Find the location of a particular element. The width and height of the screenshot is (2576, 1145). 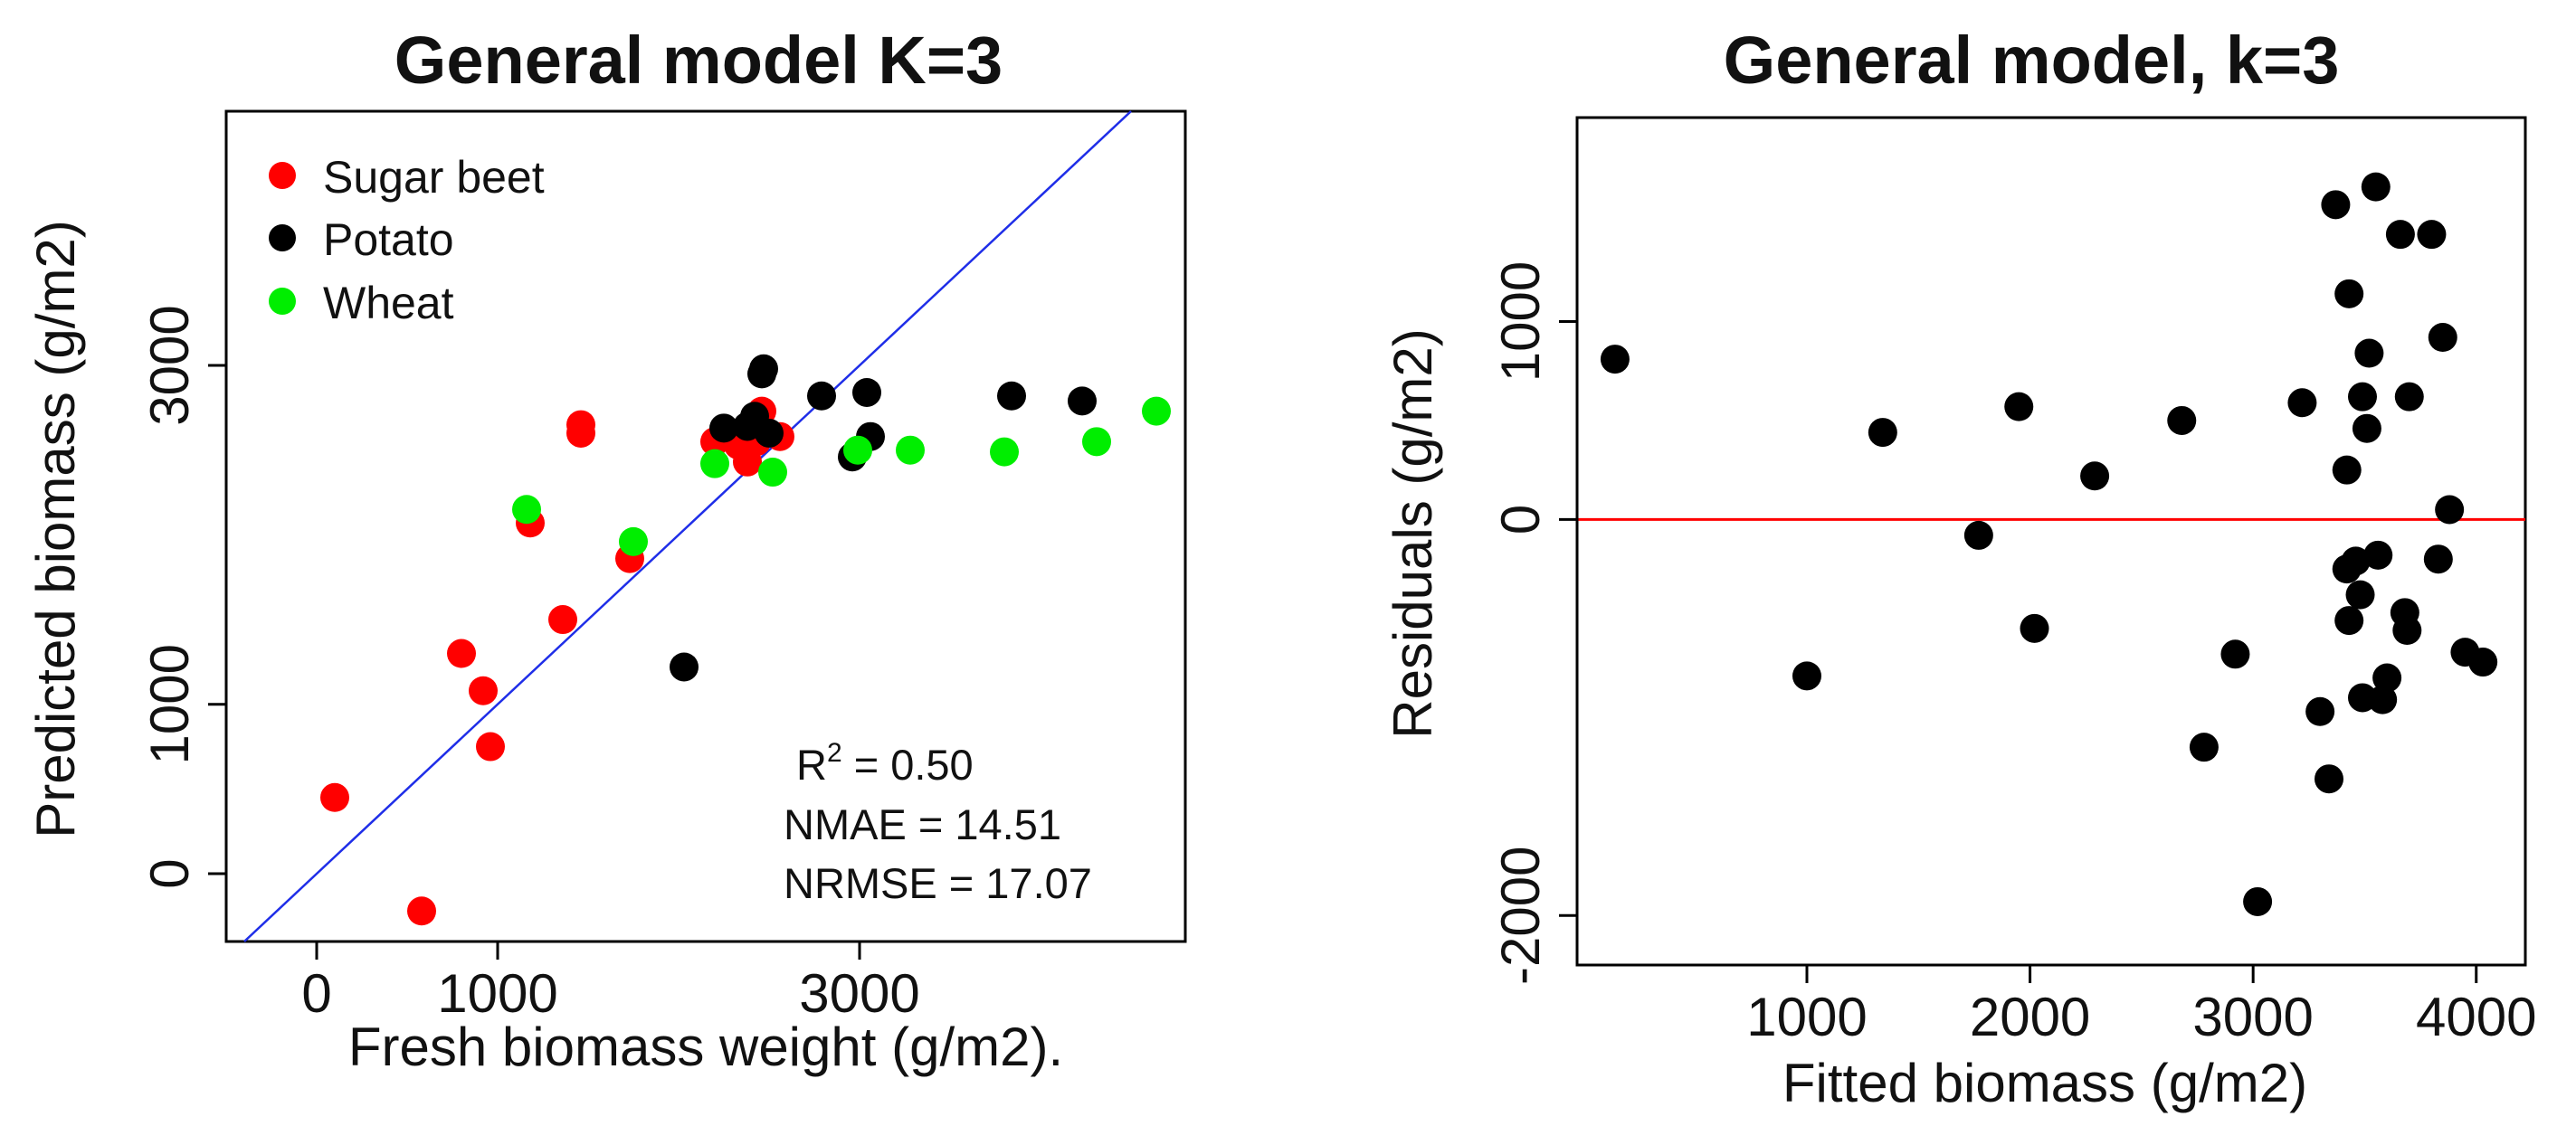

right-x-tick-label: 2000 is located at coordinates (2030, 1017).